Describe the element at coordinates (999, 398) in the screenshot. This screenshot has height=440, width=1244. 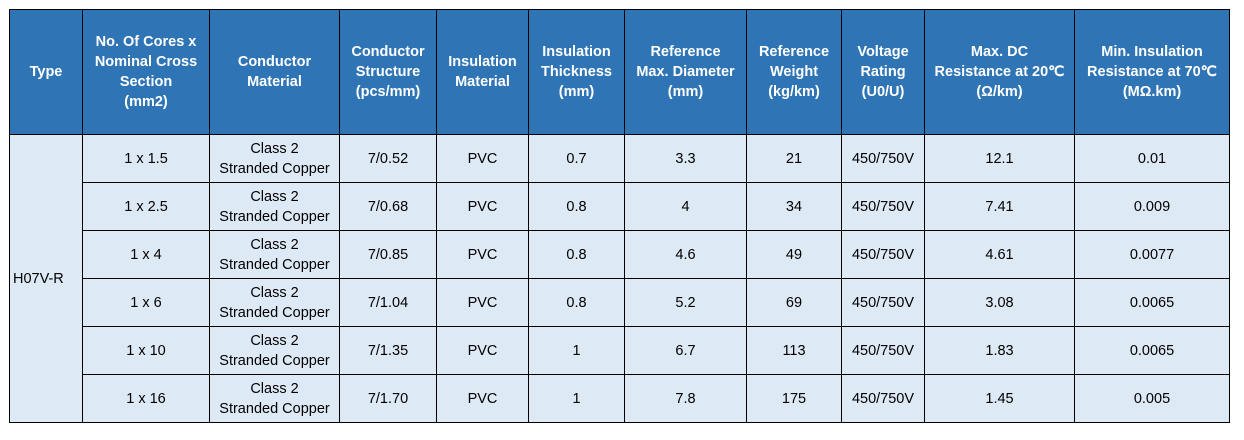
I see `dc-resistance-cell: 1.45` at that location.